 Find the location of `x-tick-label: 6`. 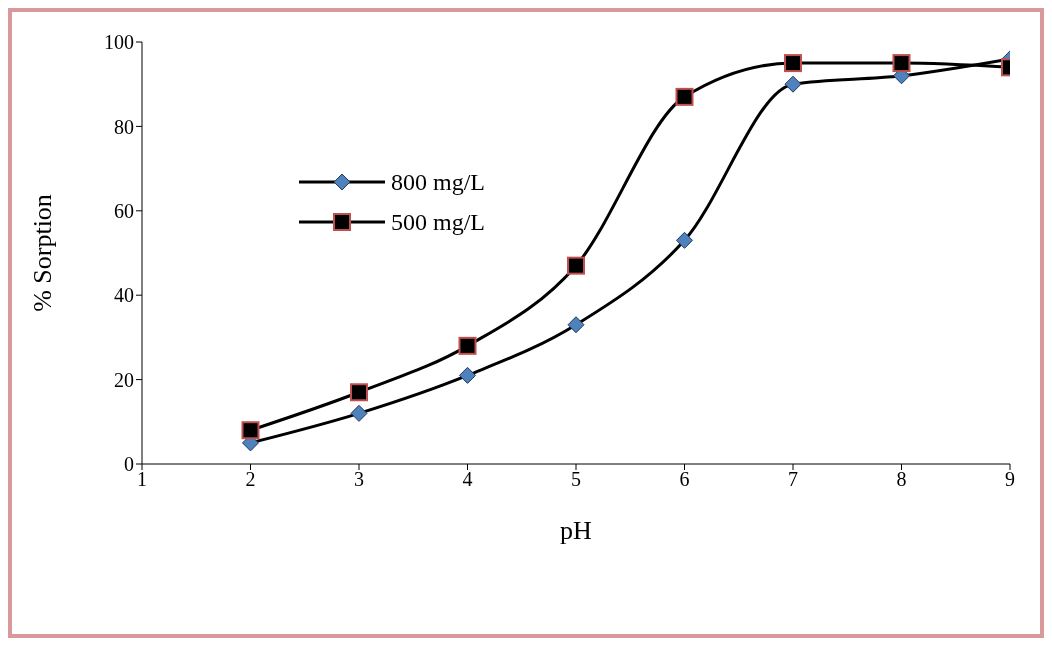

x-tick-label: 6 is located at coordinates (684, 479).